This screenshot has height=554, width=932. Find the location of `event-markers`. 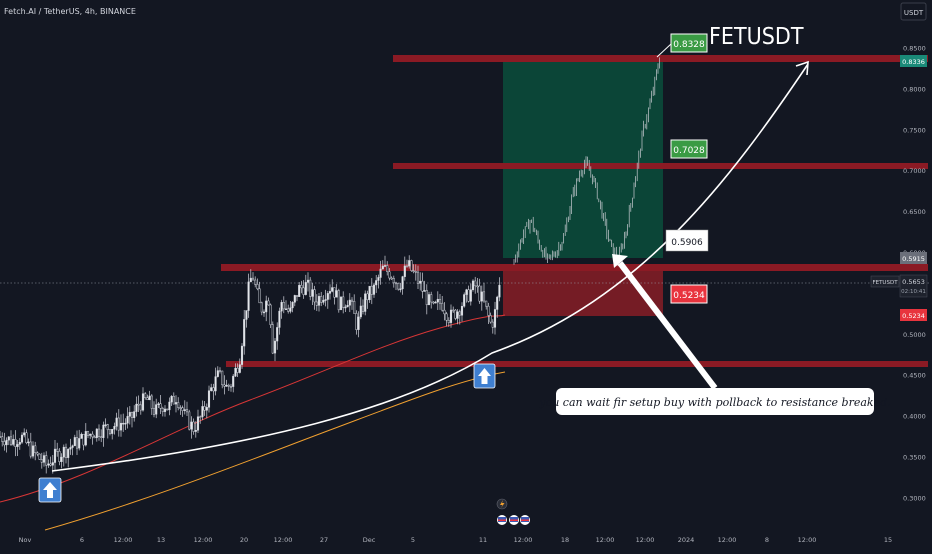

event-markers is located at coordinates (513, 511).